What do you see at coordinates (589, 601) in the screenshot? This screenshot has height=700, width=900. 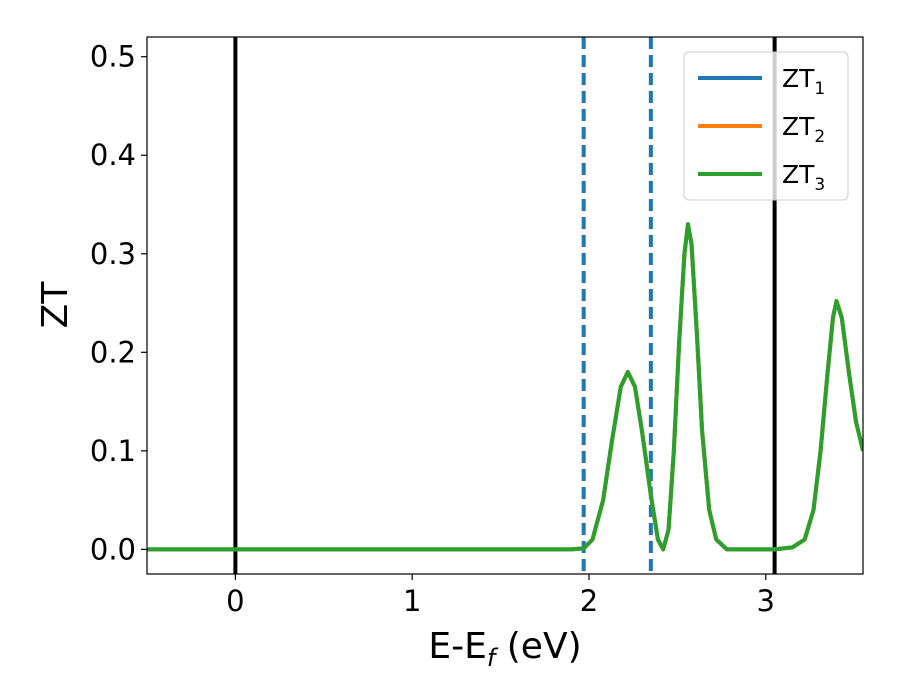 I see `x-tick-label: 2` at bounding box center [589, 601].